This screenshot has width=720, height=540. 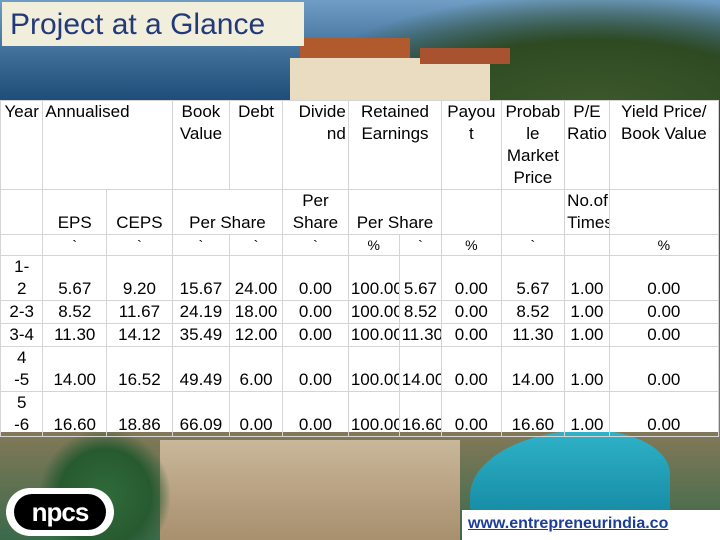 What do you see at coordinates (22, 424) in the screenshot?
I see `year-part: -6` at bounding box center [22, 424].